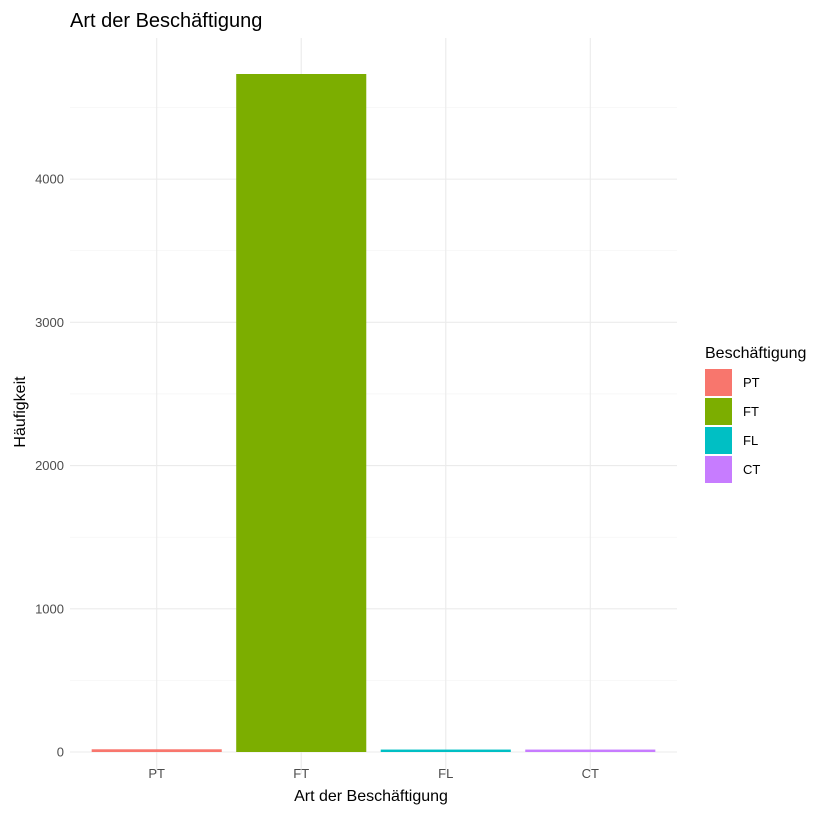 The image size is (840, 840). I want to click on legend-label-ct: CT, so click(751, 469).